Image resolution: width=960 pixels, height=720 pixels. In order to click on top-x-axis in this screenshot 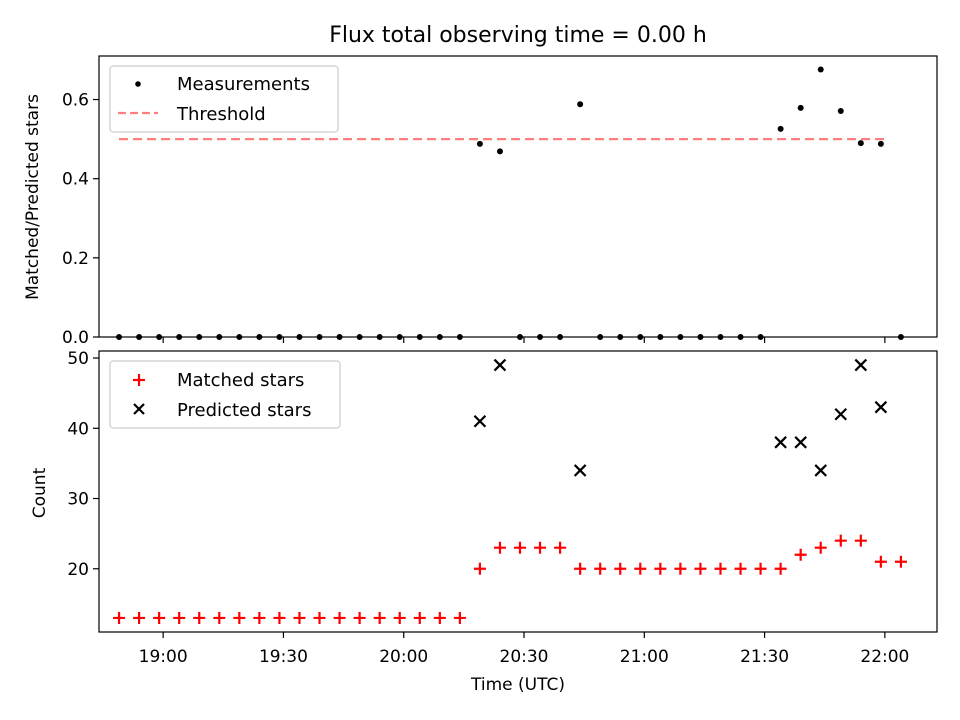, I will do `click(524, 340)`.